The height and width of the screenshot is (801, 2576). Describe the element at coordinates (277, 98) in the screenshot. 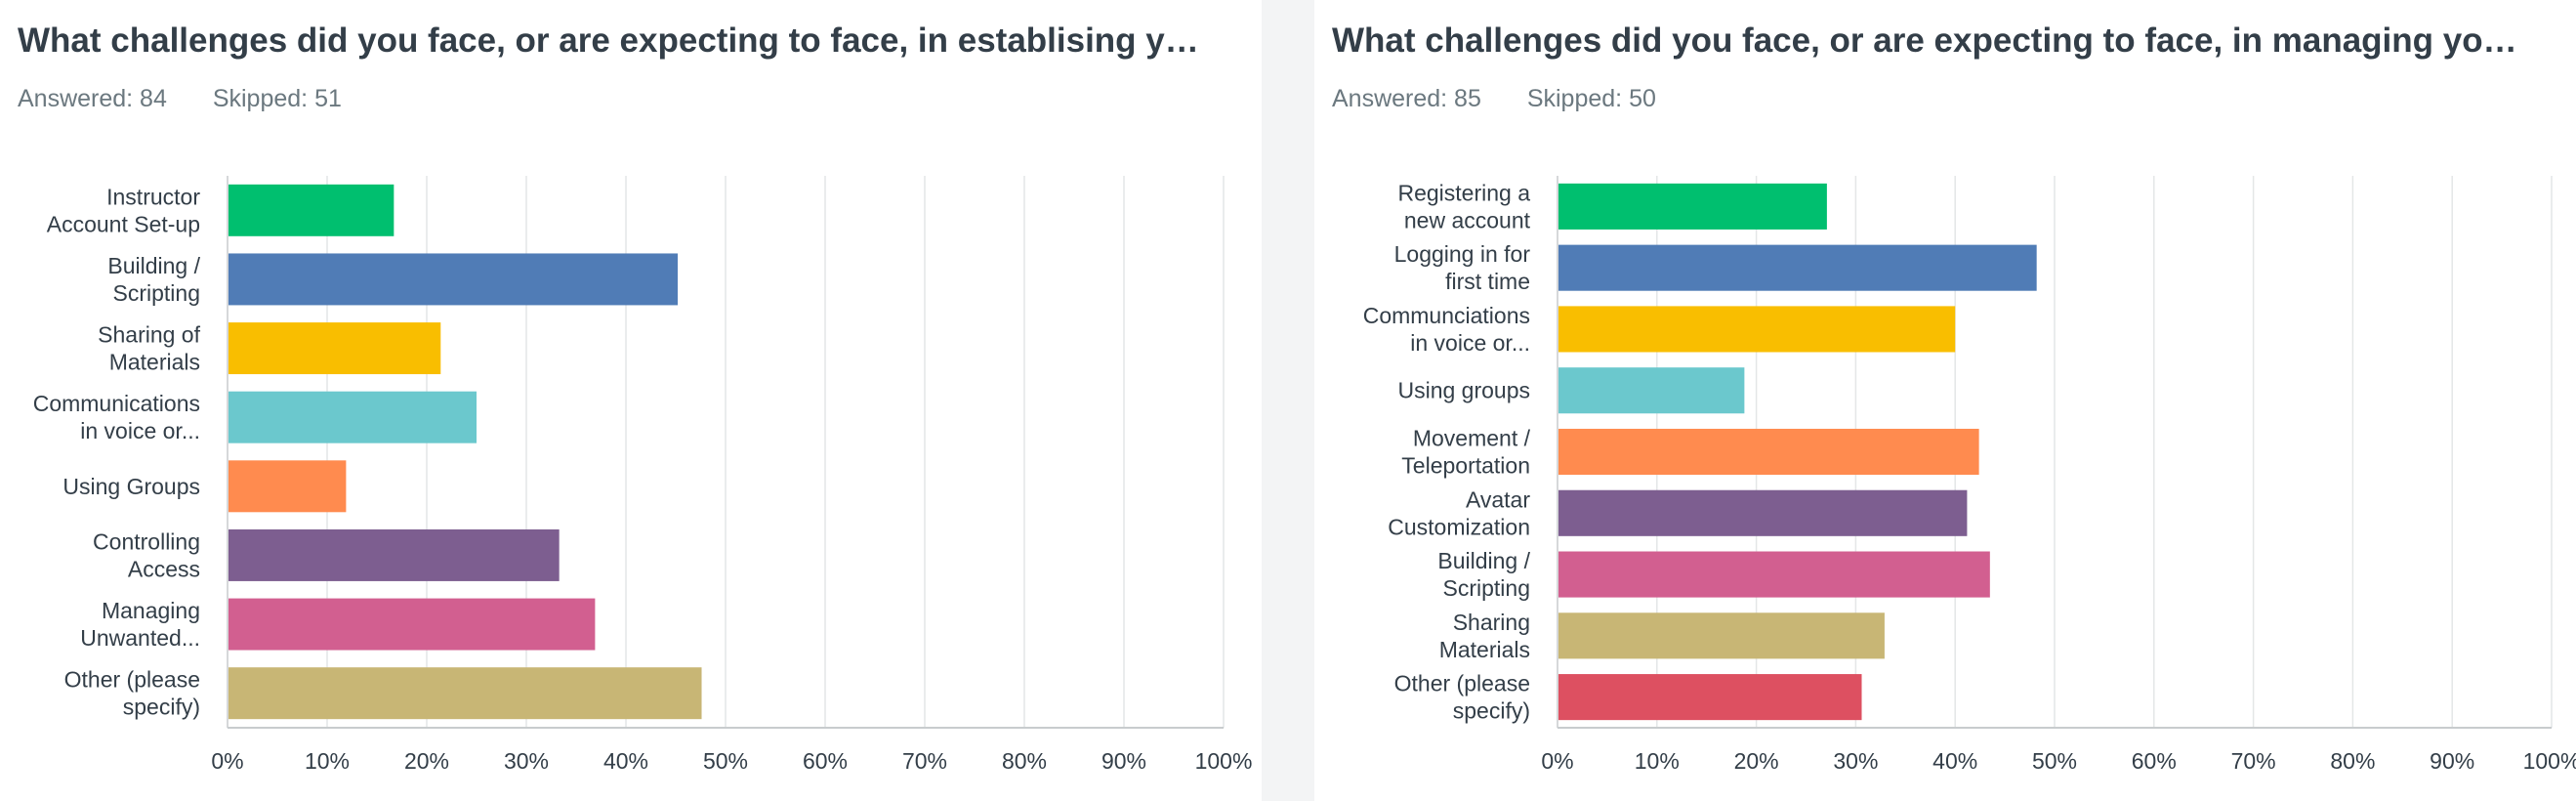

I see `skipped-count: Skipped: 51` at that location.